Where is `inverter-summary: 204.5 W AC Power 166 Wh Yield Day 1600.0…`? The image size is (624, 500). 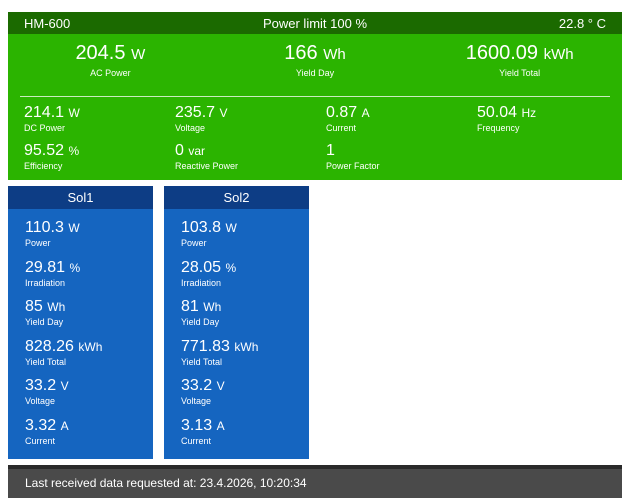
inverter-summary: 204.5 W AC Power 166 Wh Yield Day 1600.0… is located at coordinates (315, 65).